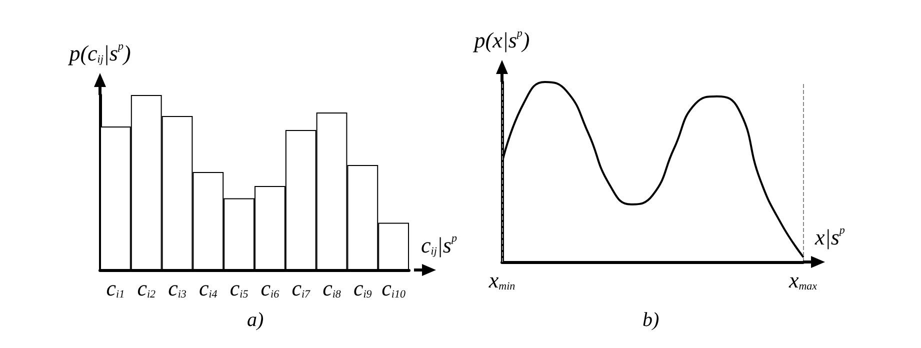 The width and height of the screenshot is (921, 348). I want to click on text: b), so click(651, 320).